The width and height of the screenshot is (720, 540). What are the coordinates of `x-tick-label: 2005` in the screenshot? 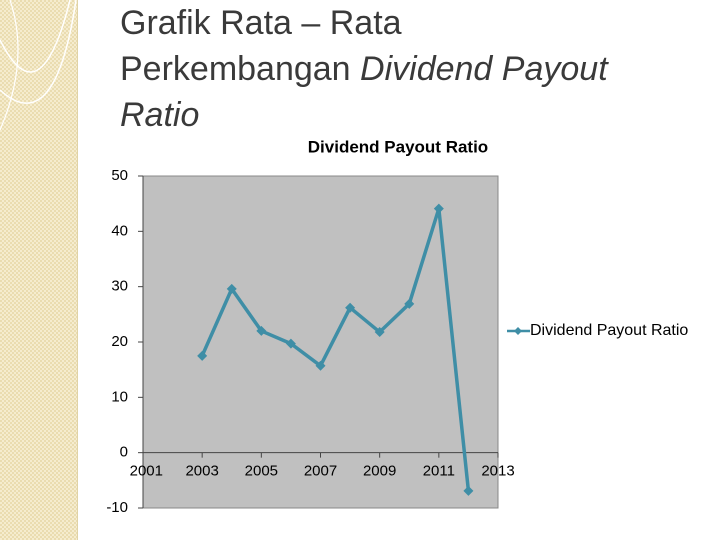 It's located at (261, 471).